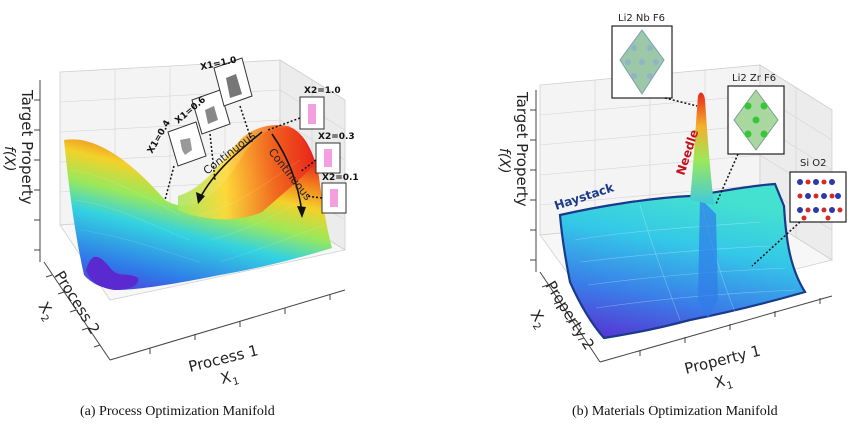  What do you see at coordinates (708, 258) in the screenshot?
I see `panel-b-surface-ridge` at bounding box center [708, 258].